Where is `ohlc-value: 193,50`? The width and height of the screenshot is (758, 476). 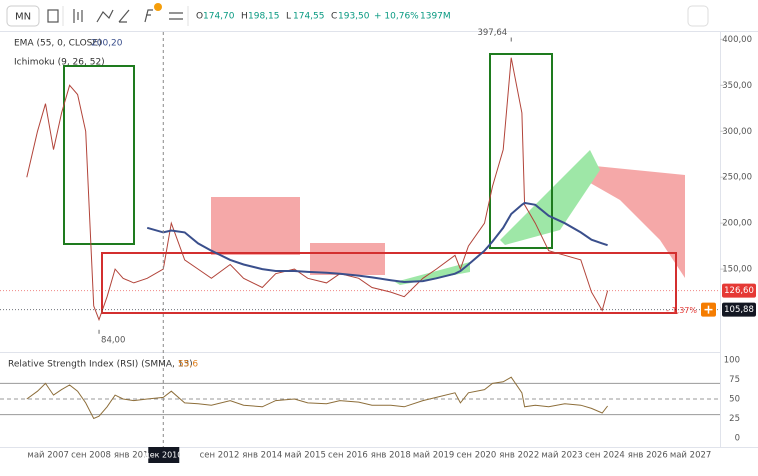 ohlc-value: 193,50 is located at coordinates (354, 17).